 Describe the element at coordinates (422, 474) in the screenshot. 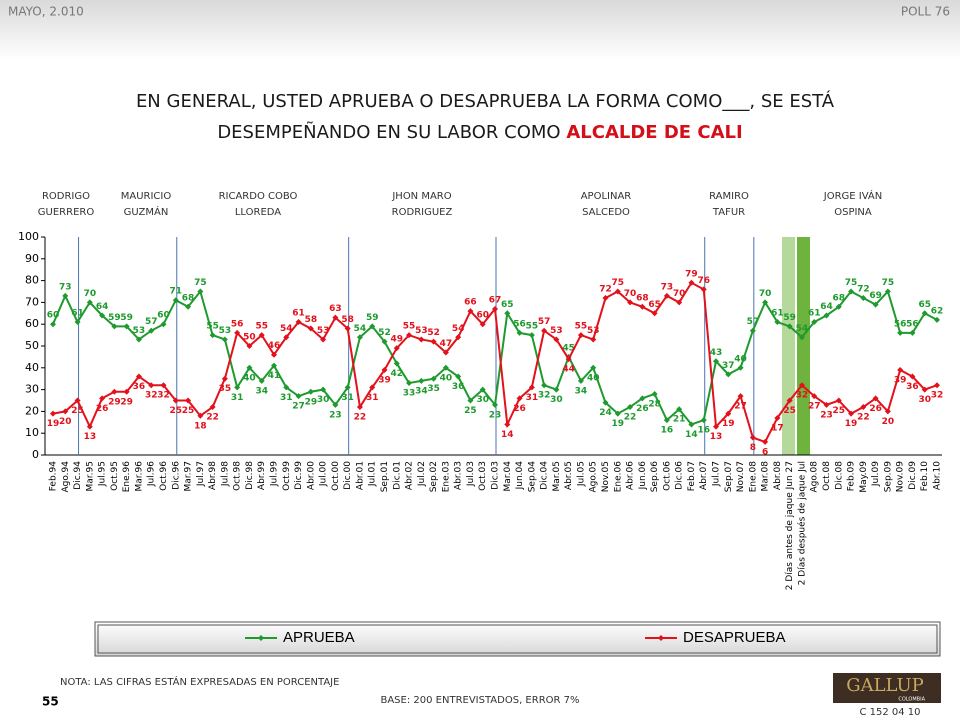

I see `x-tick-label: Jul.02` at that location.